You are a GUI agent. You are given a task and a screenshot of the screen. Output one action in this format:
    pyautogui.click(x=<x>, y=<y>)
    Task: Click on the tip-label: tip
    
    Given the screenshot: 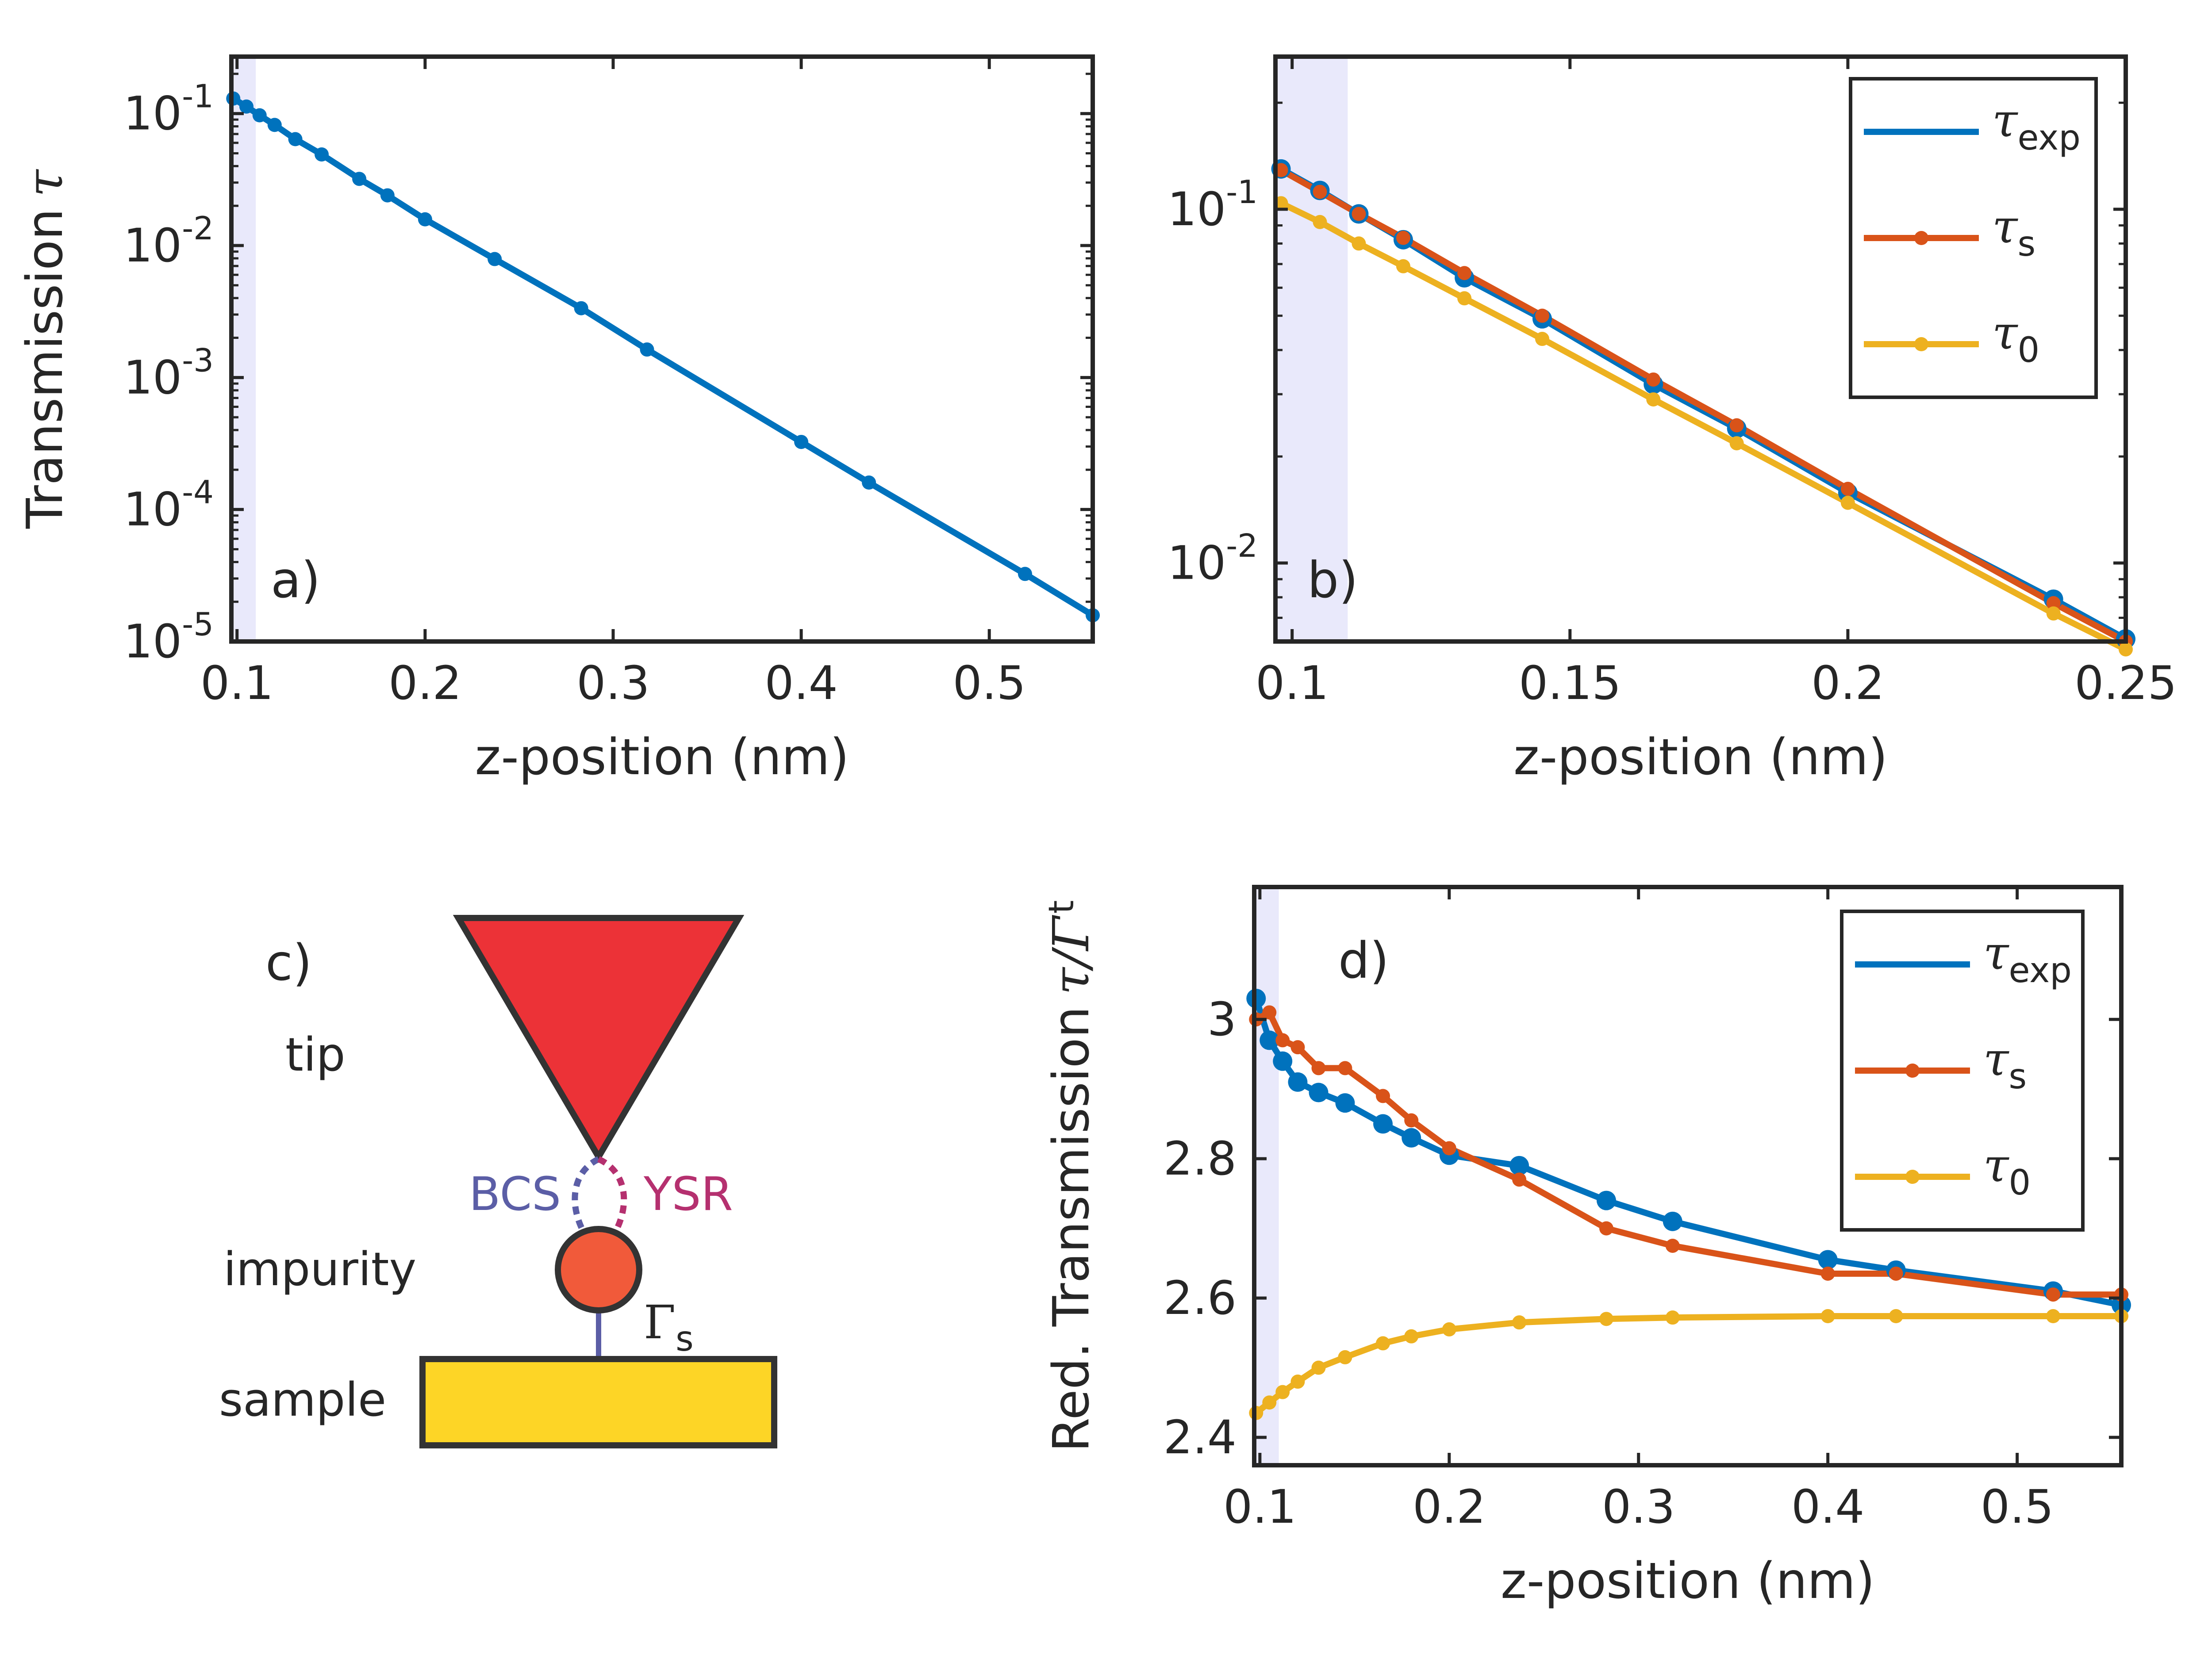 What is the action you would take?
    pyautogui.click(x=316, y=1055)
    